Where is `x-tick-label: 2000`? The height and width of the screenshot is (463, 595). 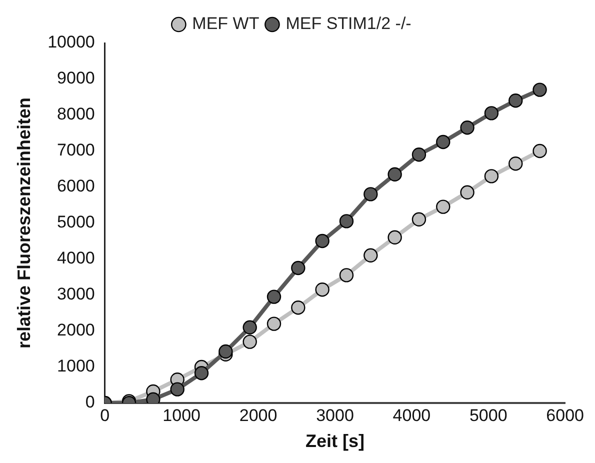 x-tick-label: 2000 is located at coordinates (258, 415).